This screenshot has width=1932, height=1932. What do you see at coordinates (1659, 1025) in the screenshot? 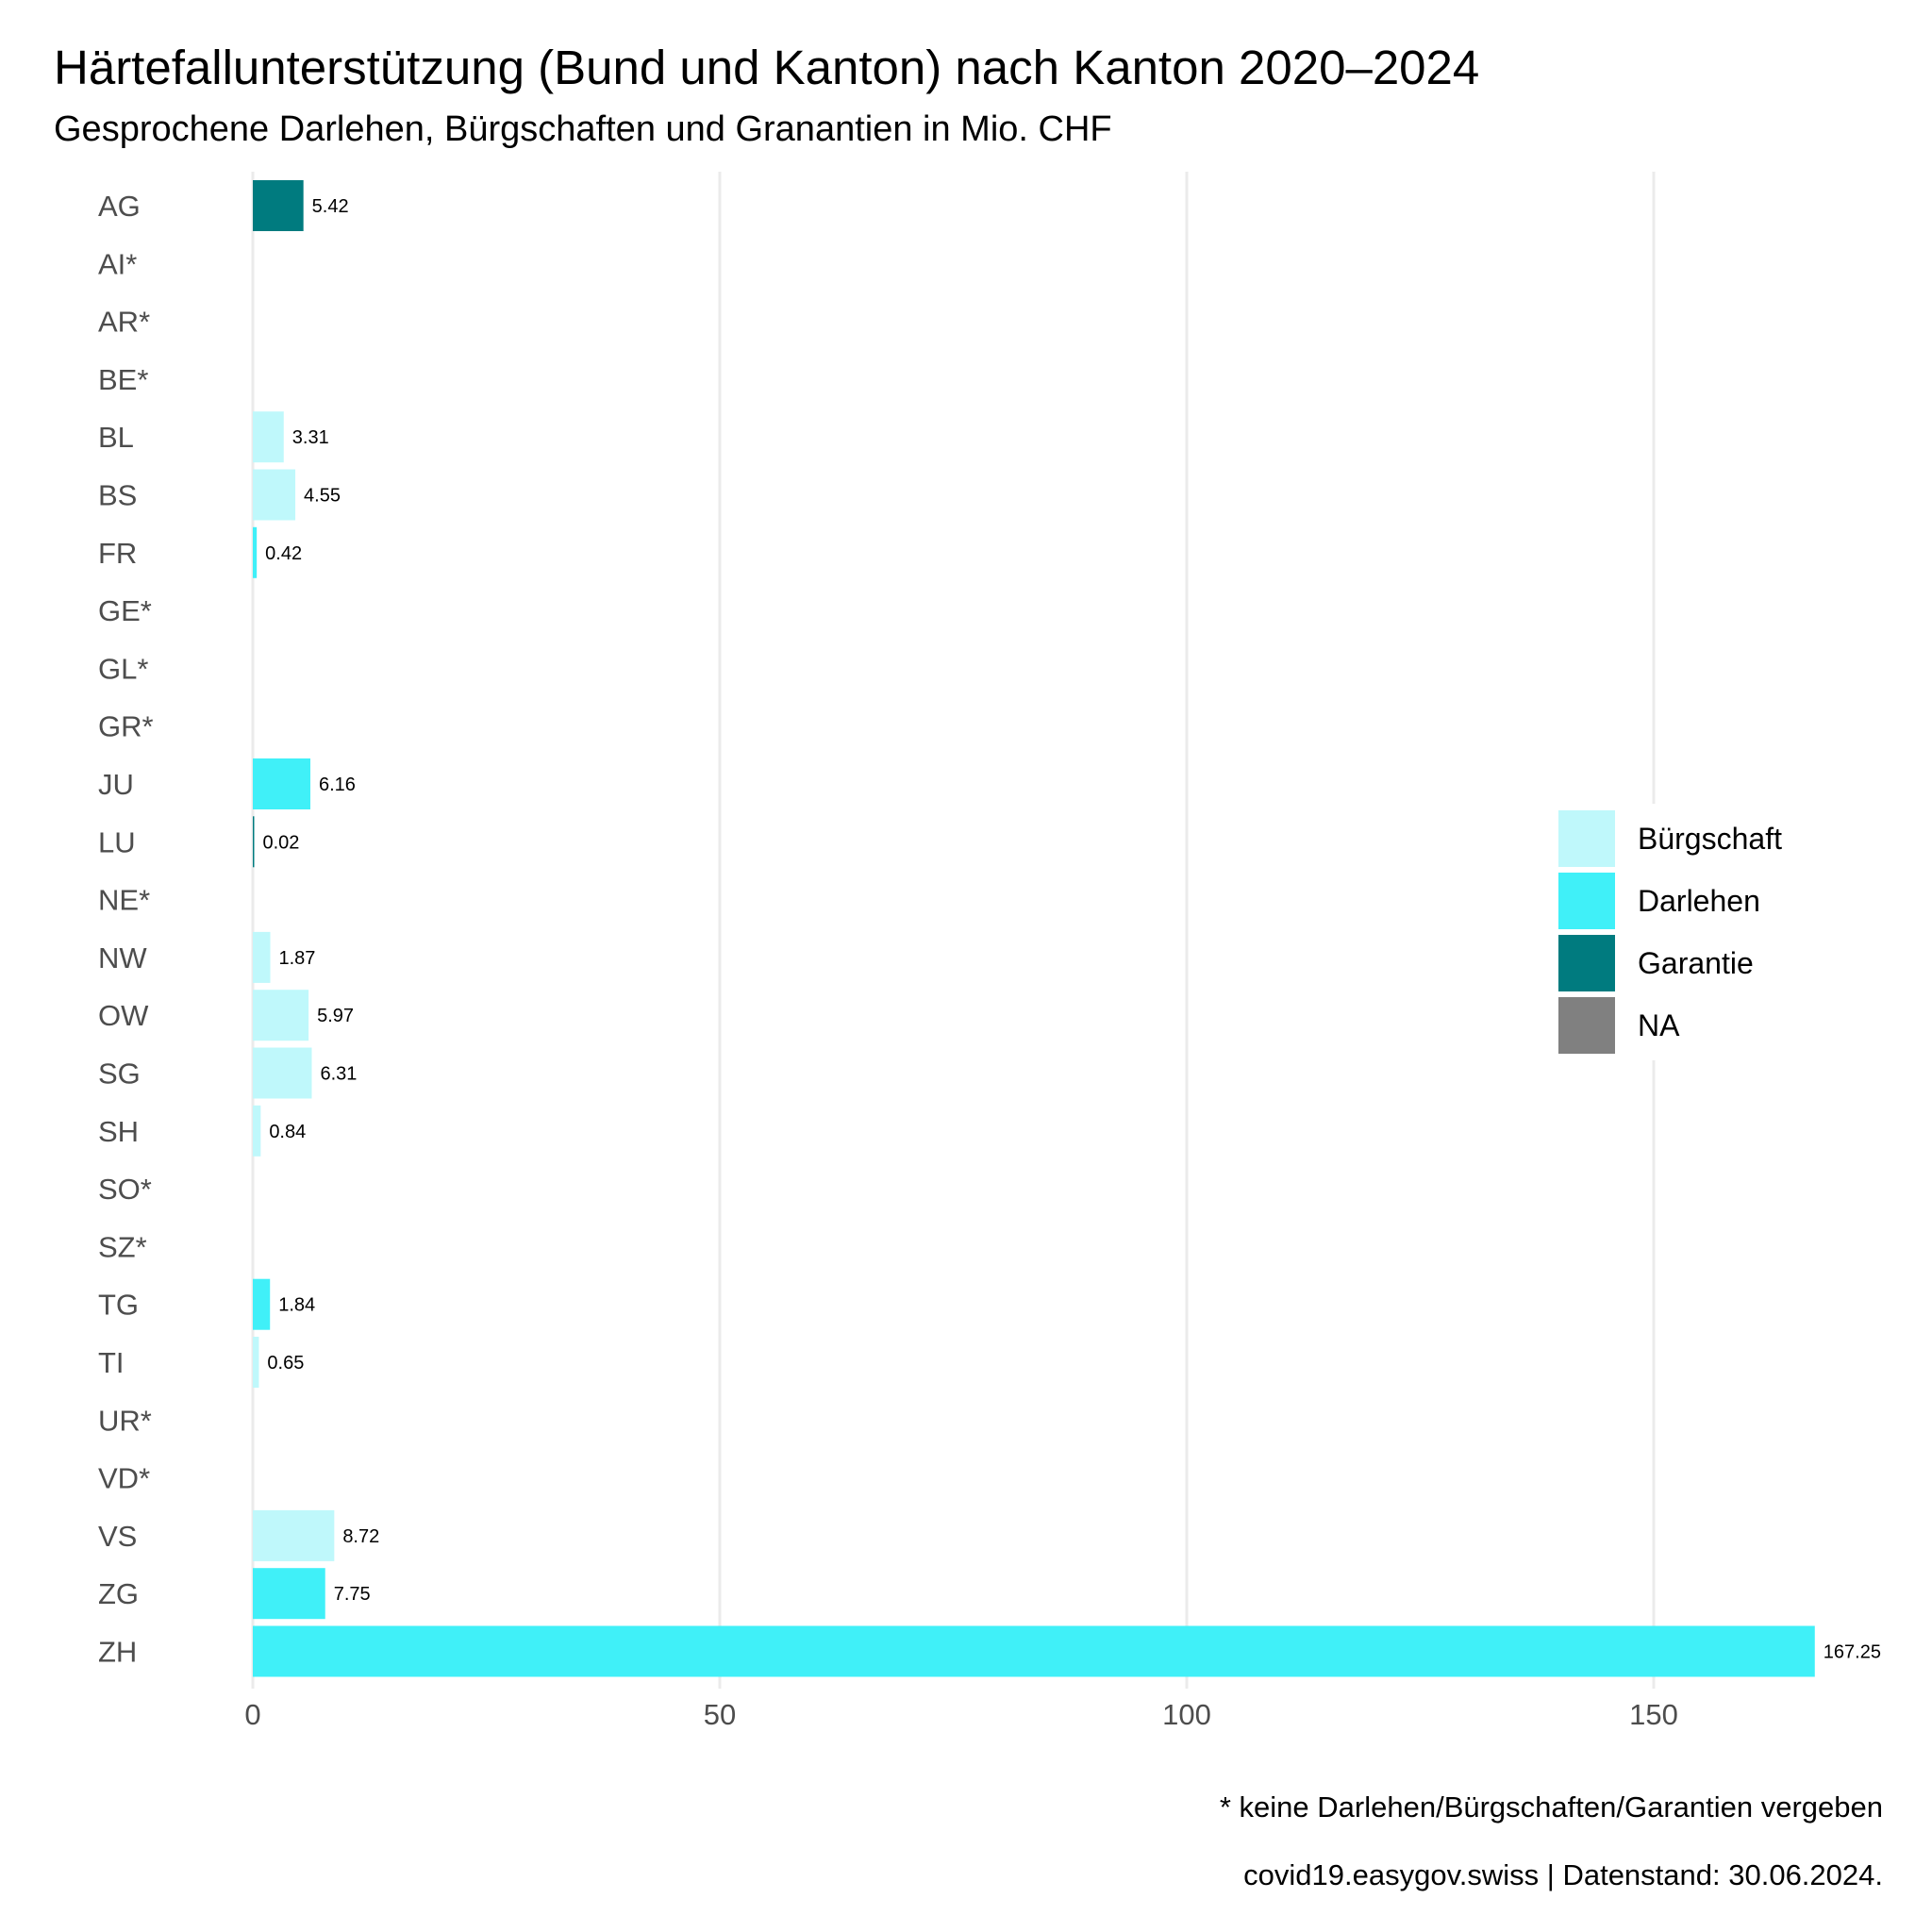
I see `legend-label: NA` at bounding box center [1659, 1025].